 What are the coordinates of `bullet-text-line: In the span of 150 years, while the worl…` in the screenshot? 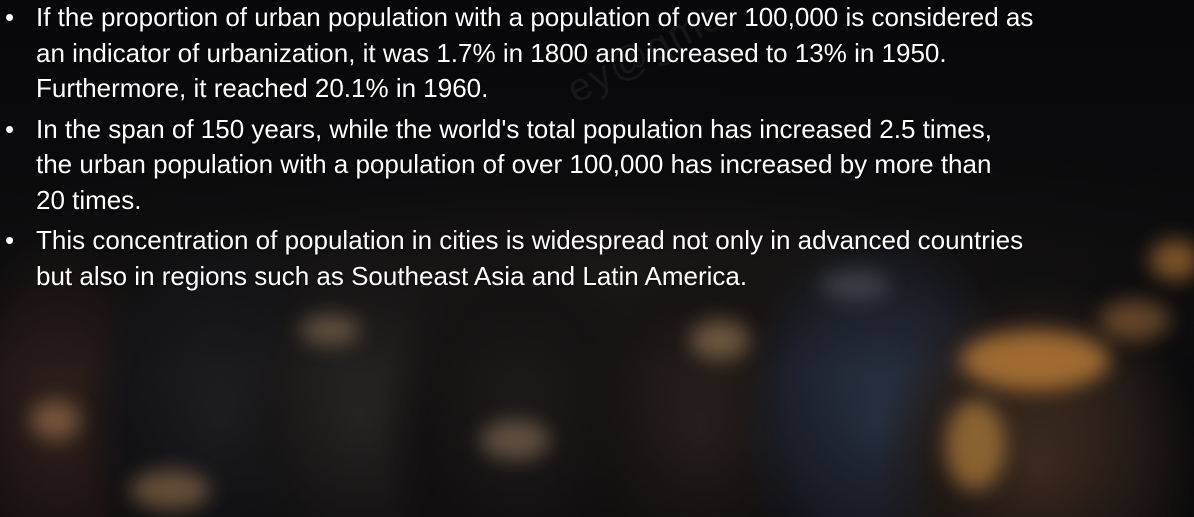 It's located at (514, 128).